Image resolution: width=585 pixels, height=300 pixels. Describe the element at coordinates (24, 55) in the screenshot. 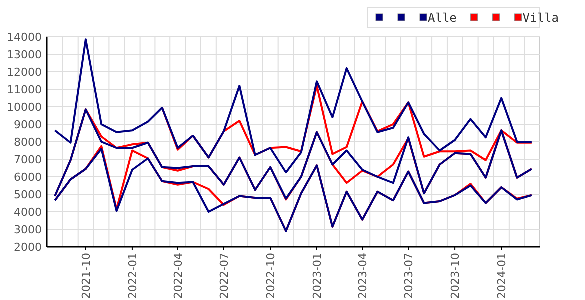

I see `y-tick-label: 13000` at that location.